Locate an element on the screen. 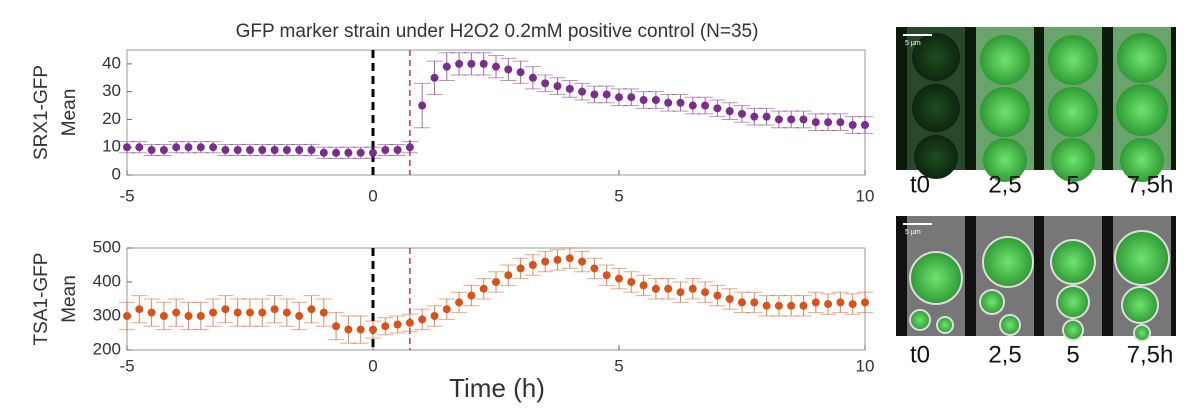 The image size is (1193, 411). y-tick-label: 10 is located at coordinates (111, 146).